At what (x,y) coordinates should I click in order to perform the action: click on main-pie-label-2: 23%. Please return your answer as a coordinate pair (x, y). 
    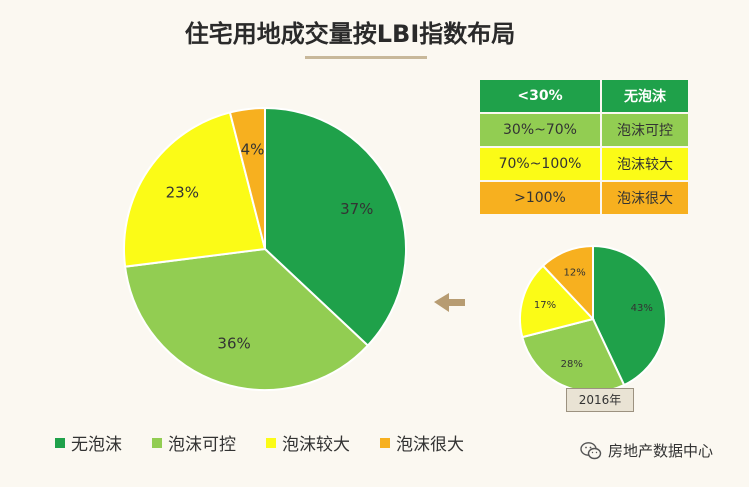
    Looking at the image, I should click on (182, 192).